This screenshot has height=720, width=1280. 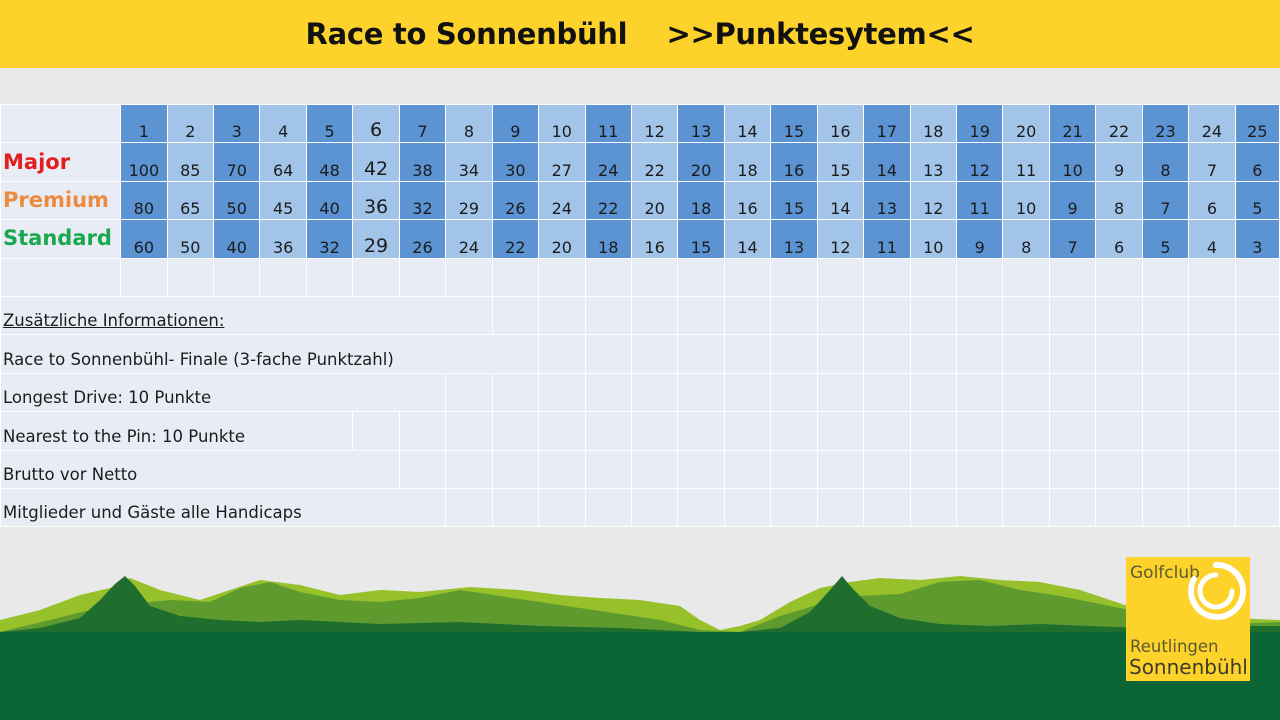 I want to click on position-cell: 12, so click(x=654, y=123).